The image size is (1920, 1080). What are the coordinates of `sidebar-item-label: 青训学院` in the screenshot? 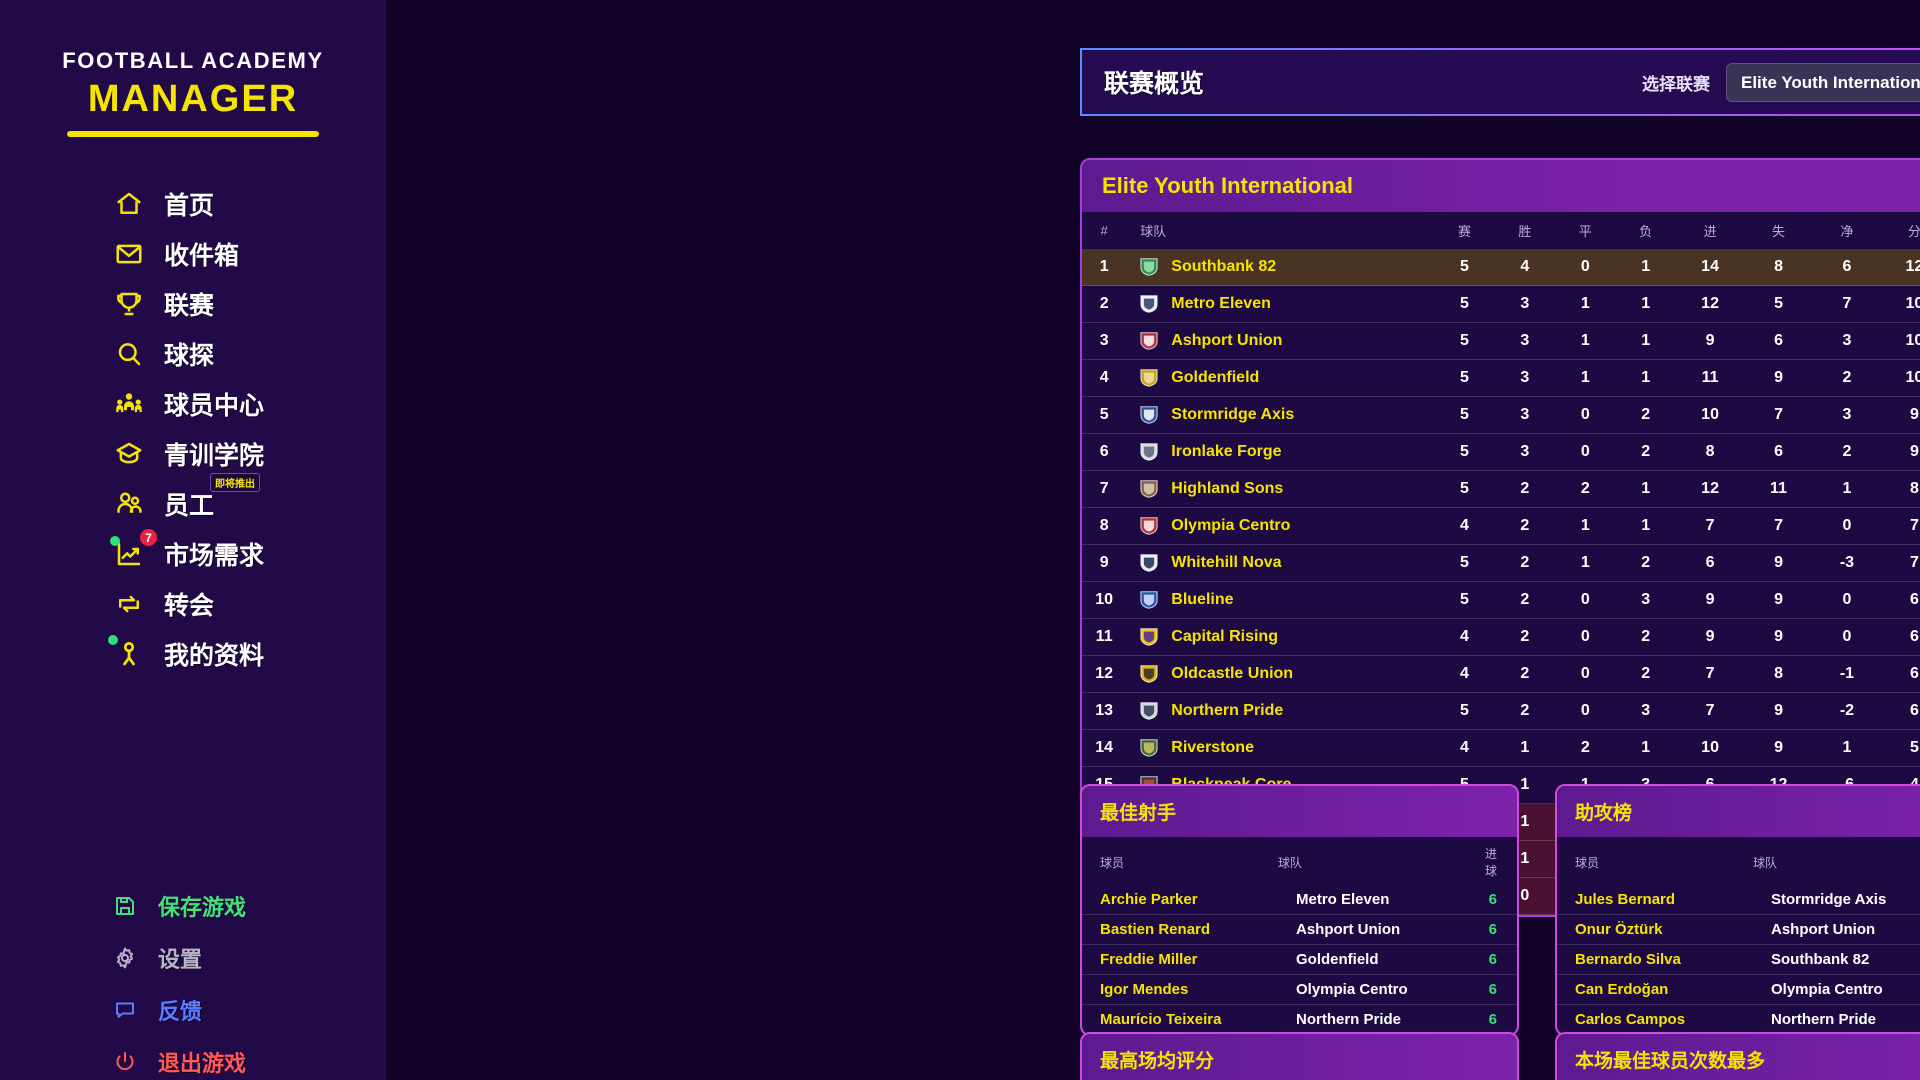 It's located at (214, 456).